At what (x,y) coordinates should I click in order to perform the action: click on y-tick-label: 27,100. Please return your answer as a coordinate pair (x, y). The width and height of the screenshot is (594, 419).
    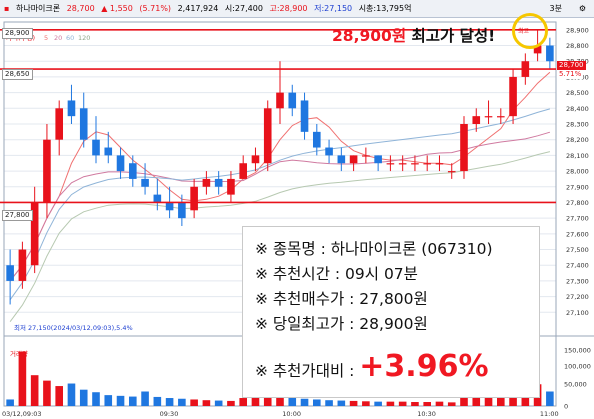
    Looking at the image, I should click on (577, 313).